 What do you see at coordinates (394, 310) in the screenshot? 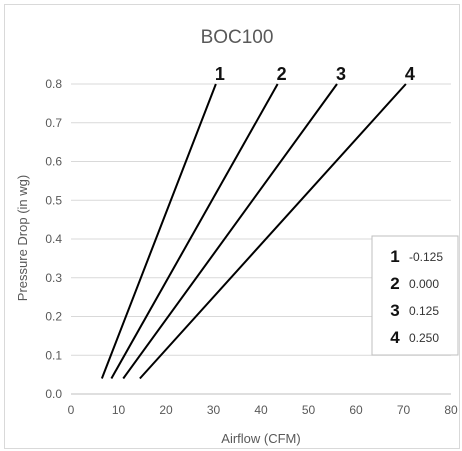
I see `legend-entry-number: 3` at bounding box center [394, 310].